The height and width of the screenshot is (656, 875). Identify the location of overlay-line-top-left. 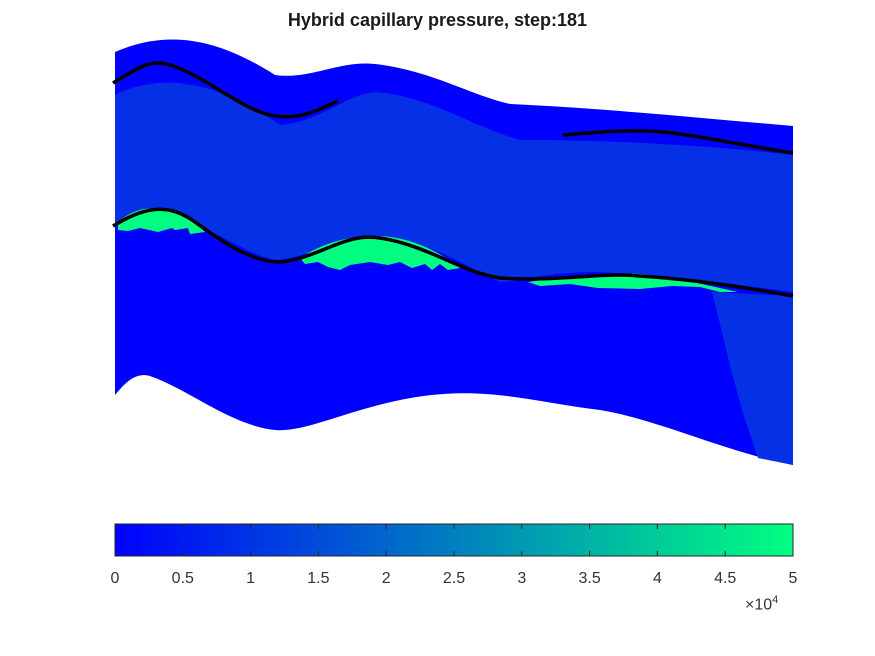
(225, 90).